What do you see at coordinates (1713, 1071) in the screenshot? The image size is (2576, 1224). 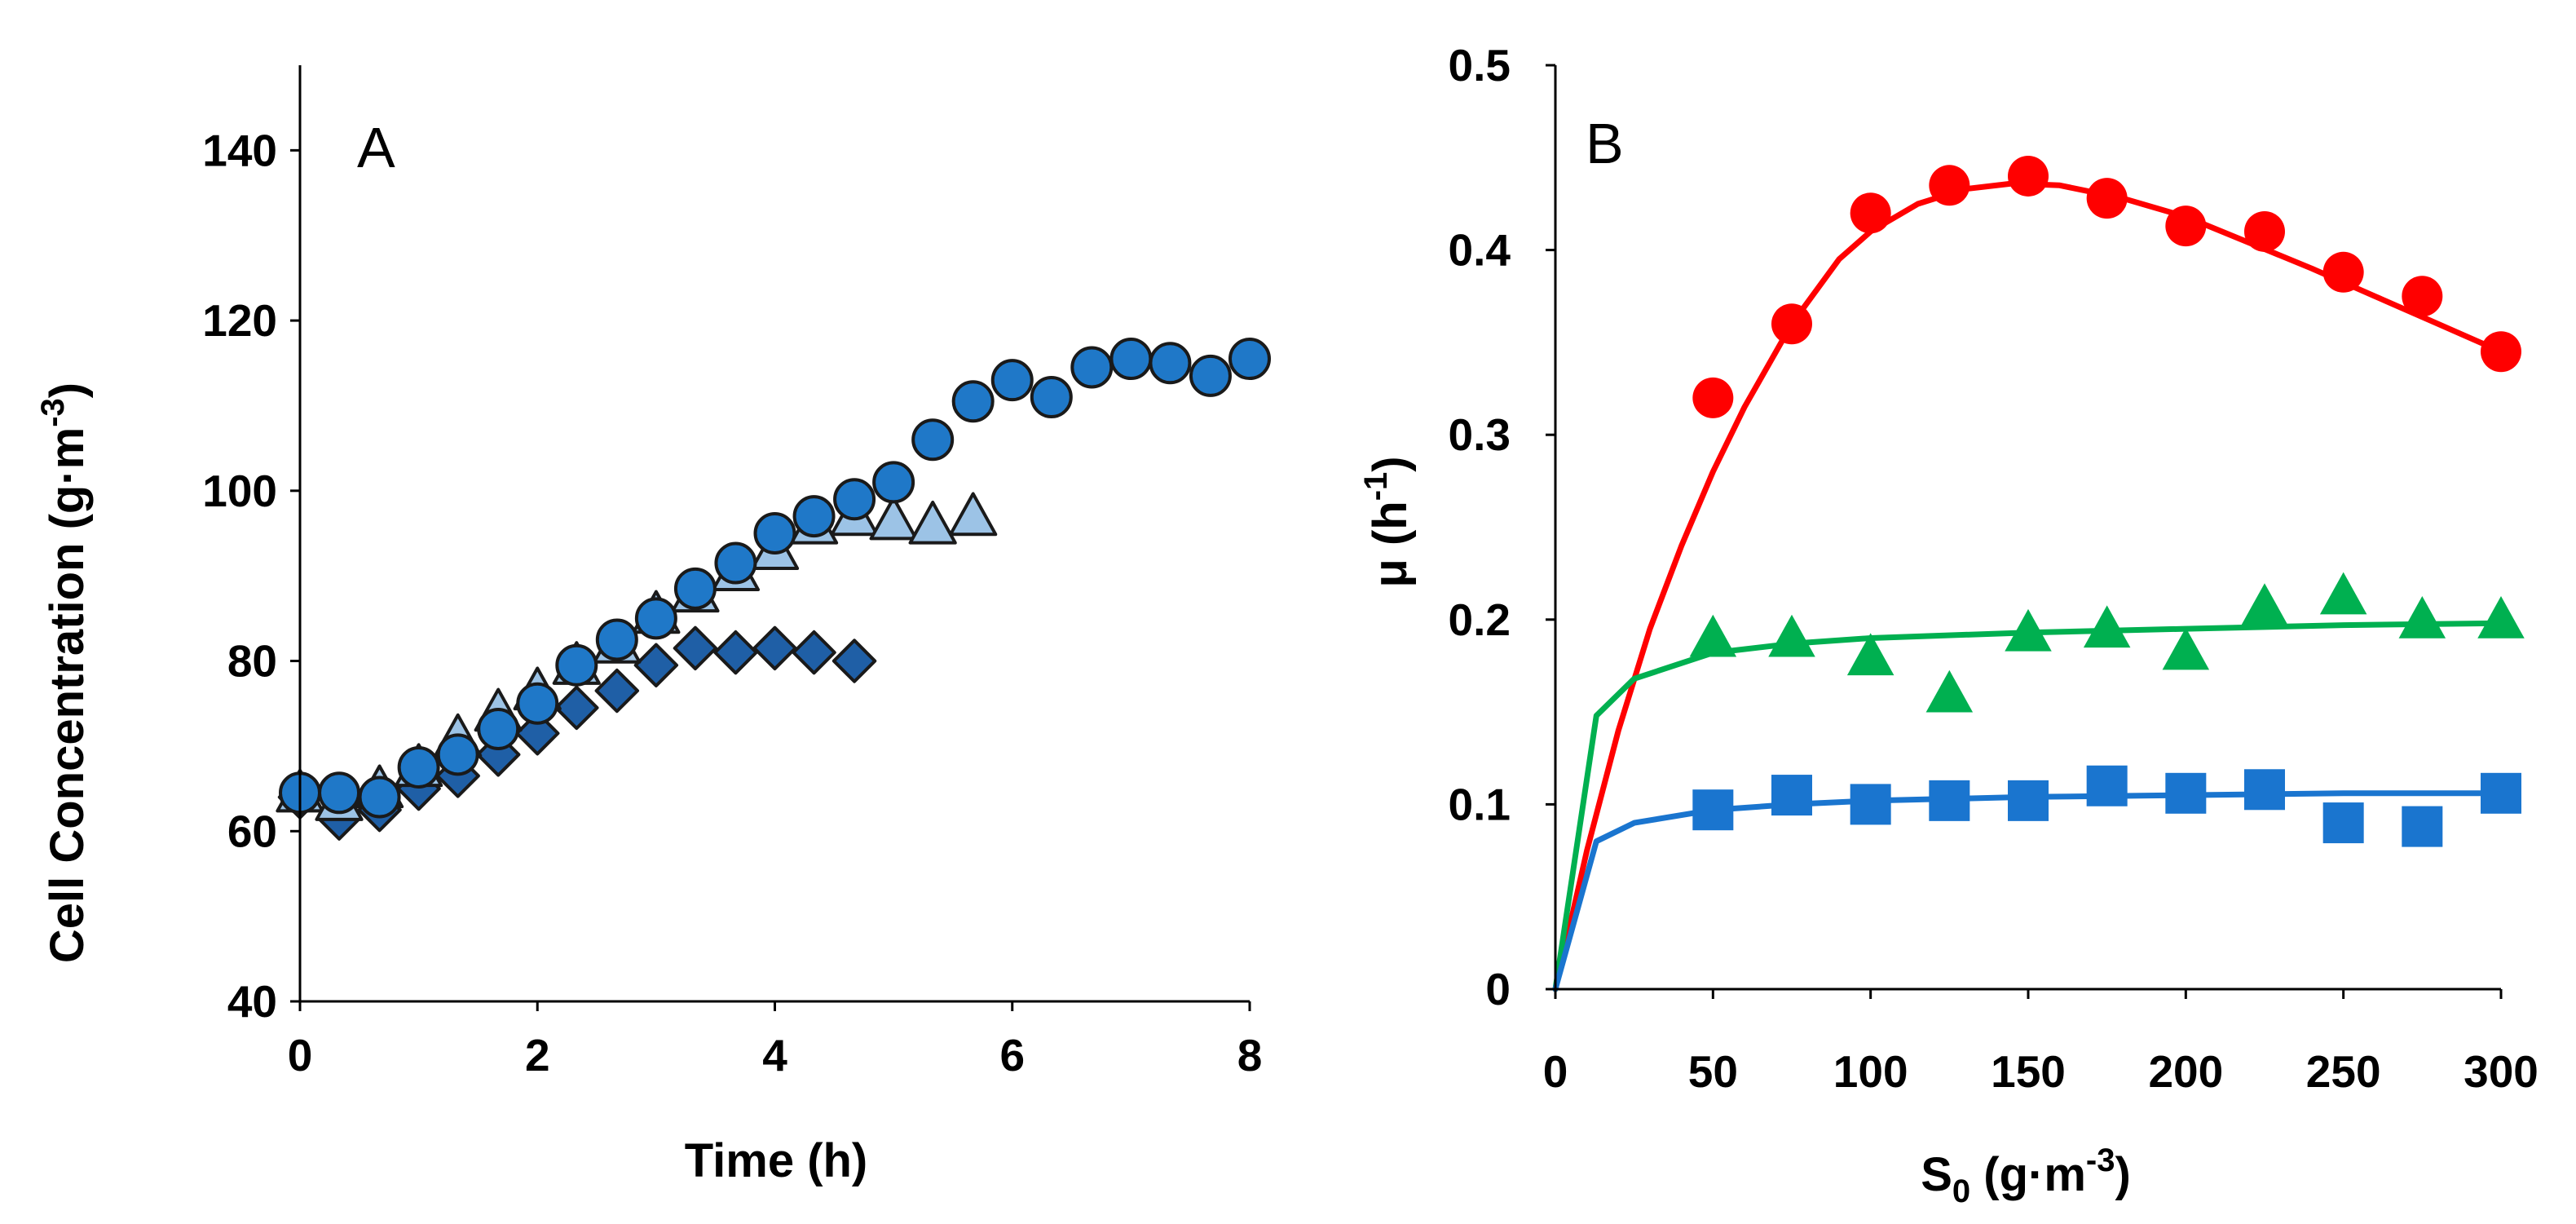 I see `panel-b-x-tick-label: 50` at bounding box center [1713, 1071].